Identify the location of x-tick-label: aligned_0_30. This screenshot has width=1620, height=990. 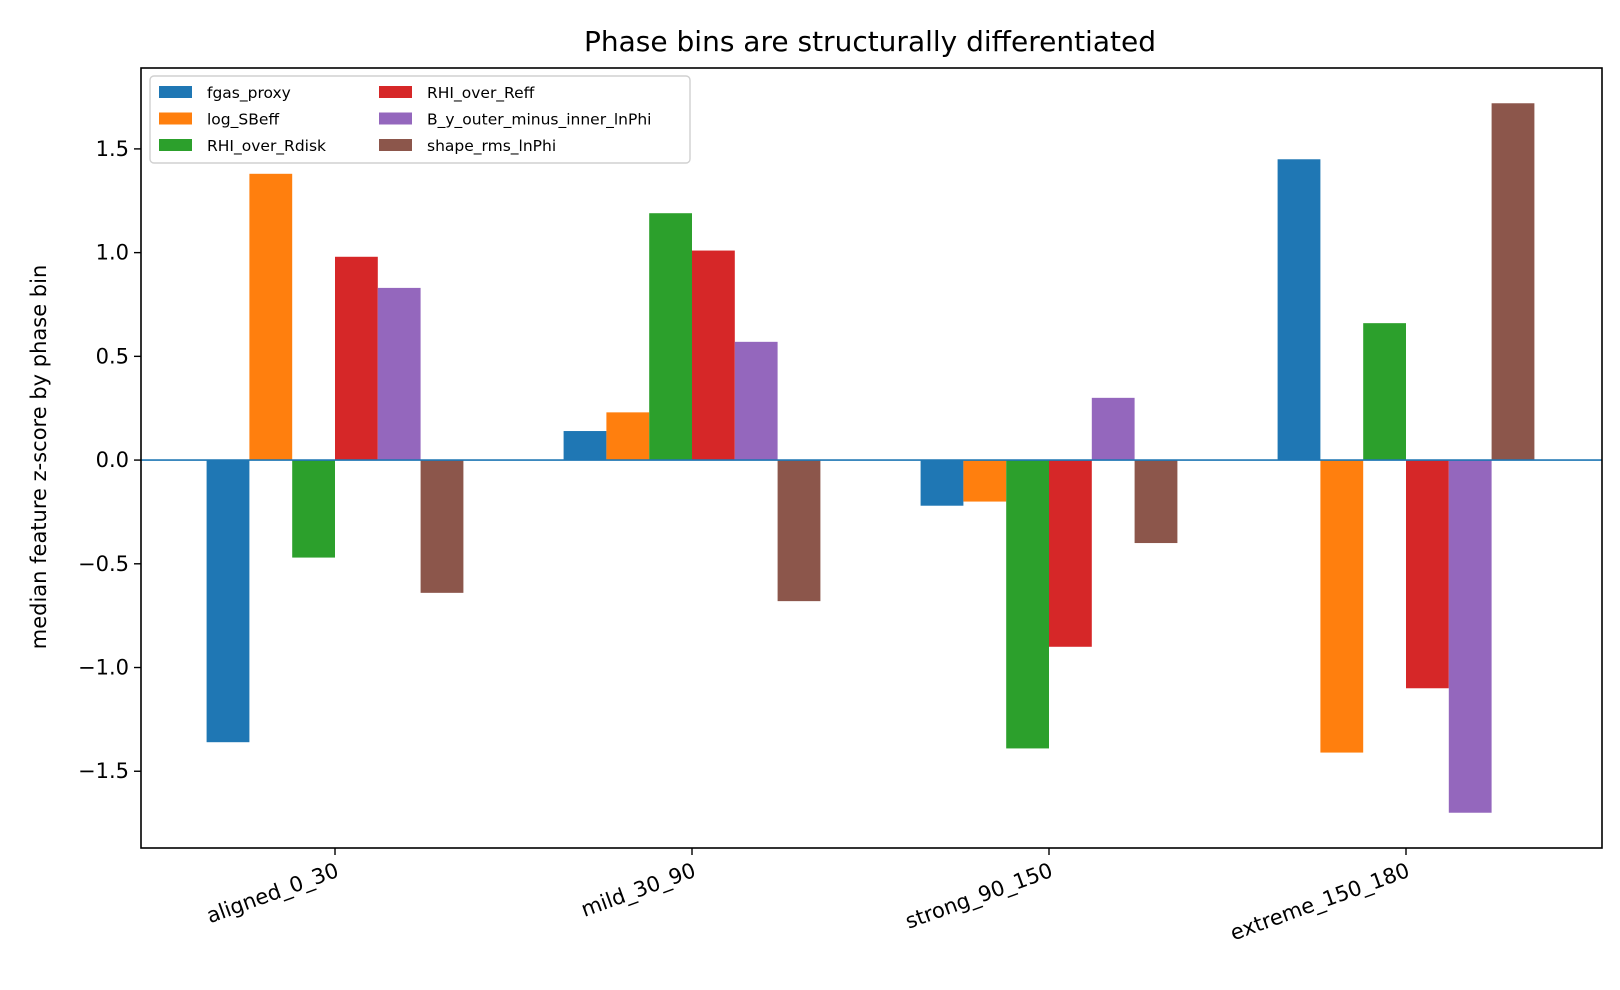
(272, 893).